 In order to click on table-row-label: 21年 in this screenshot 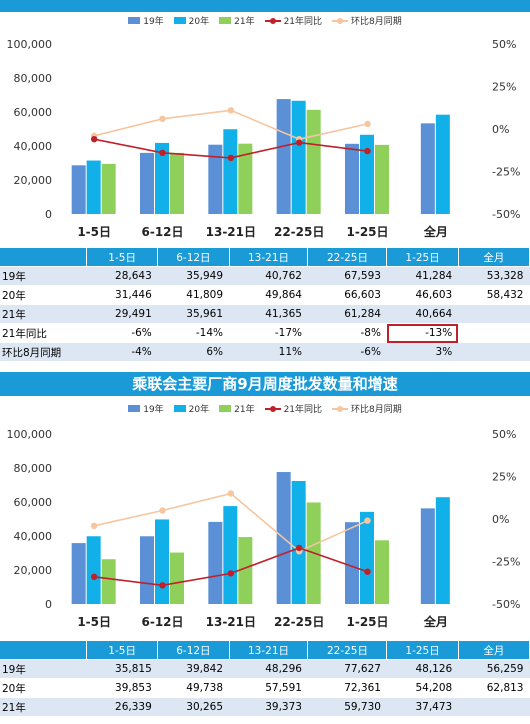, I will do `click(43, 314)`.